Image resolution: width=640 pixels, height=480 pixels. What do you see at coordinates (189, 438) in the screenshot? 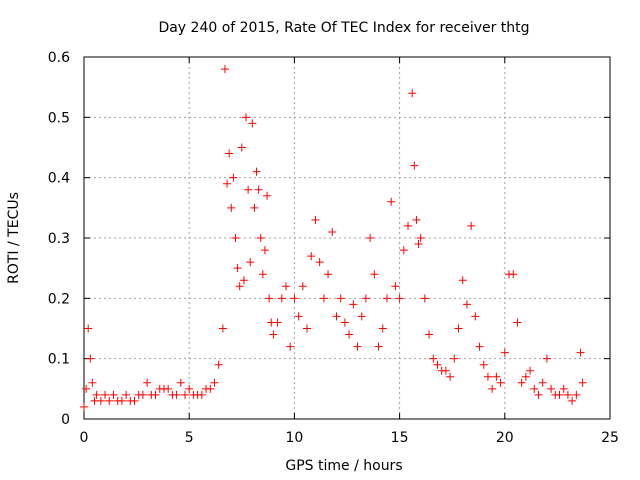
I see `x-tick-label: 5` at bounding box center [189, 438].